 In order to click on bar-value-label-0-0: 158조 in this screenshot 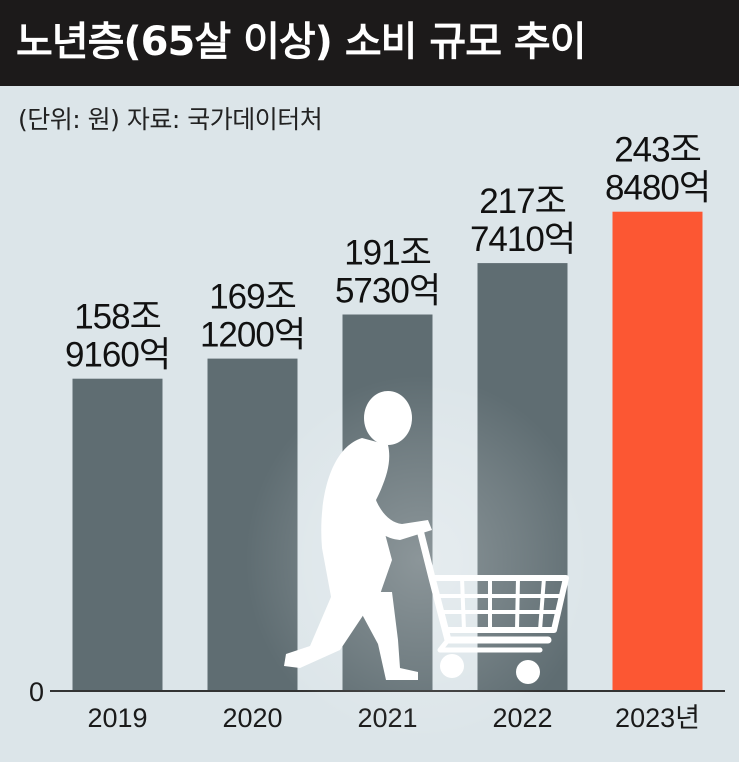, I will do `click(117, 317)`.